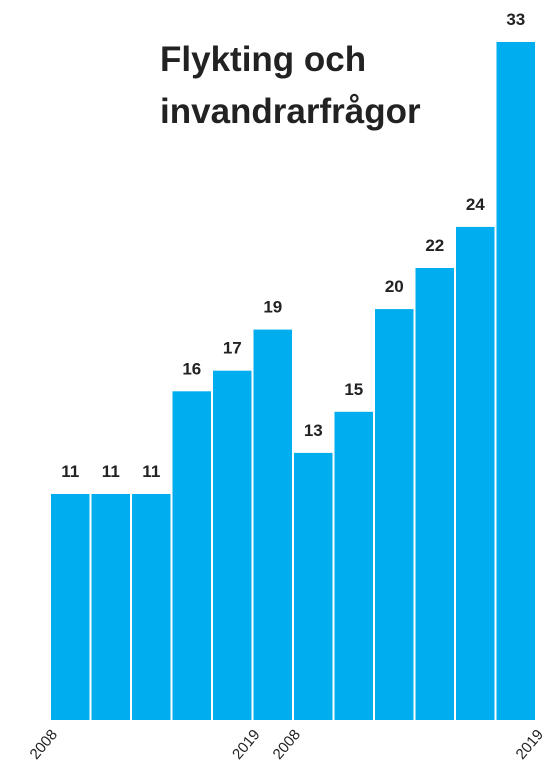  Describe the element at coordinates (313, 430) in the screenshot. I see `data-label-7: 13` at that location.